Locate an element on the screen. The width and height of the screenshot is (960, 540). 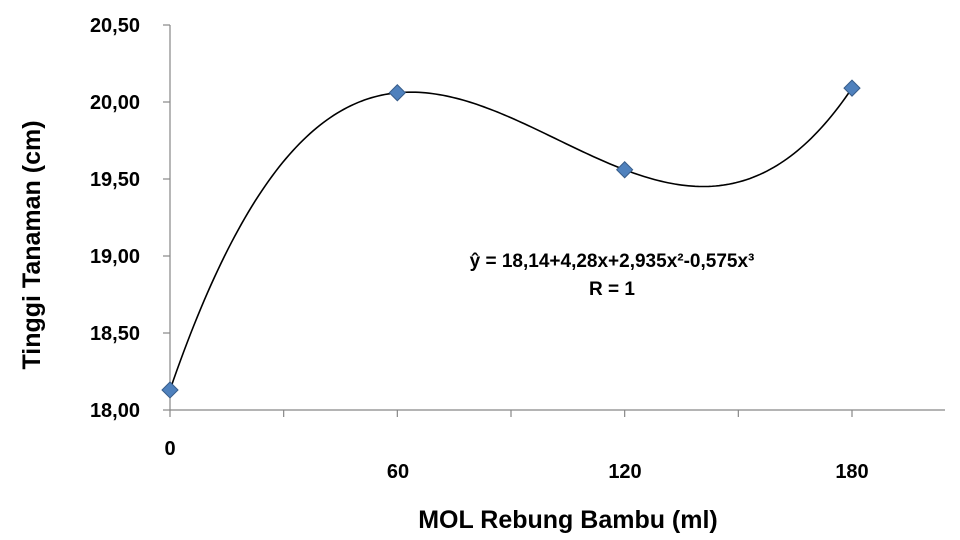
equation-annotation: ŷ = 18,14+4,28x+2,935x²-0,575x³ is located at coordinates (612, 261).